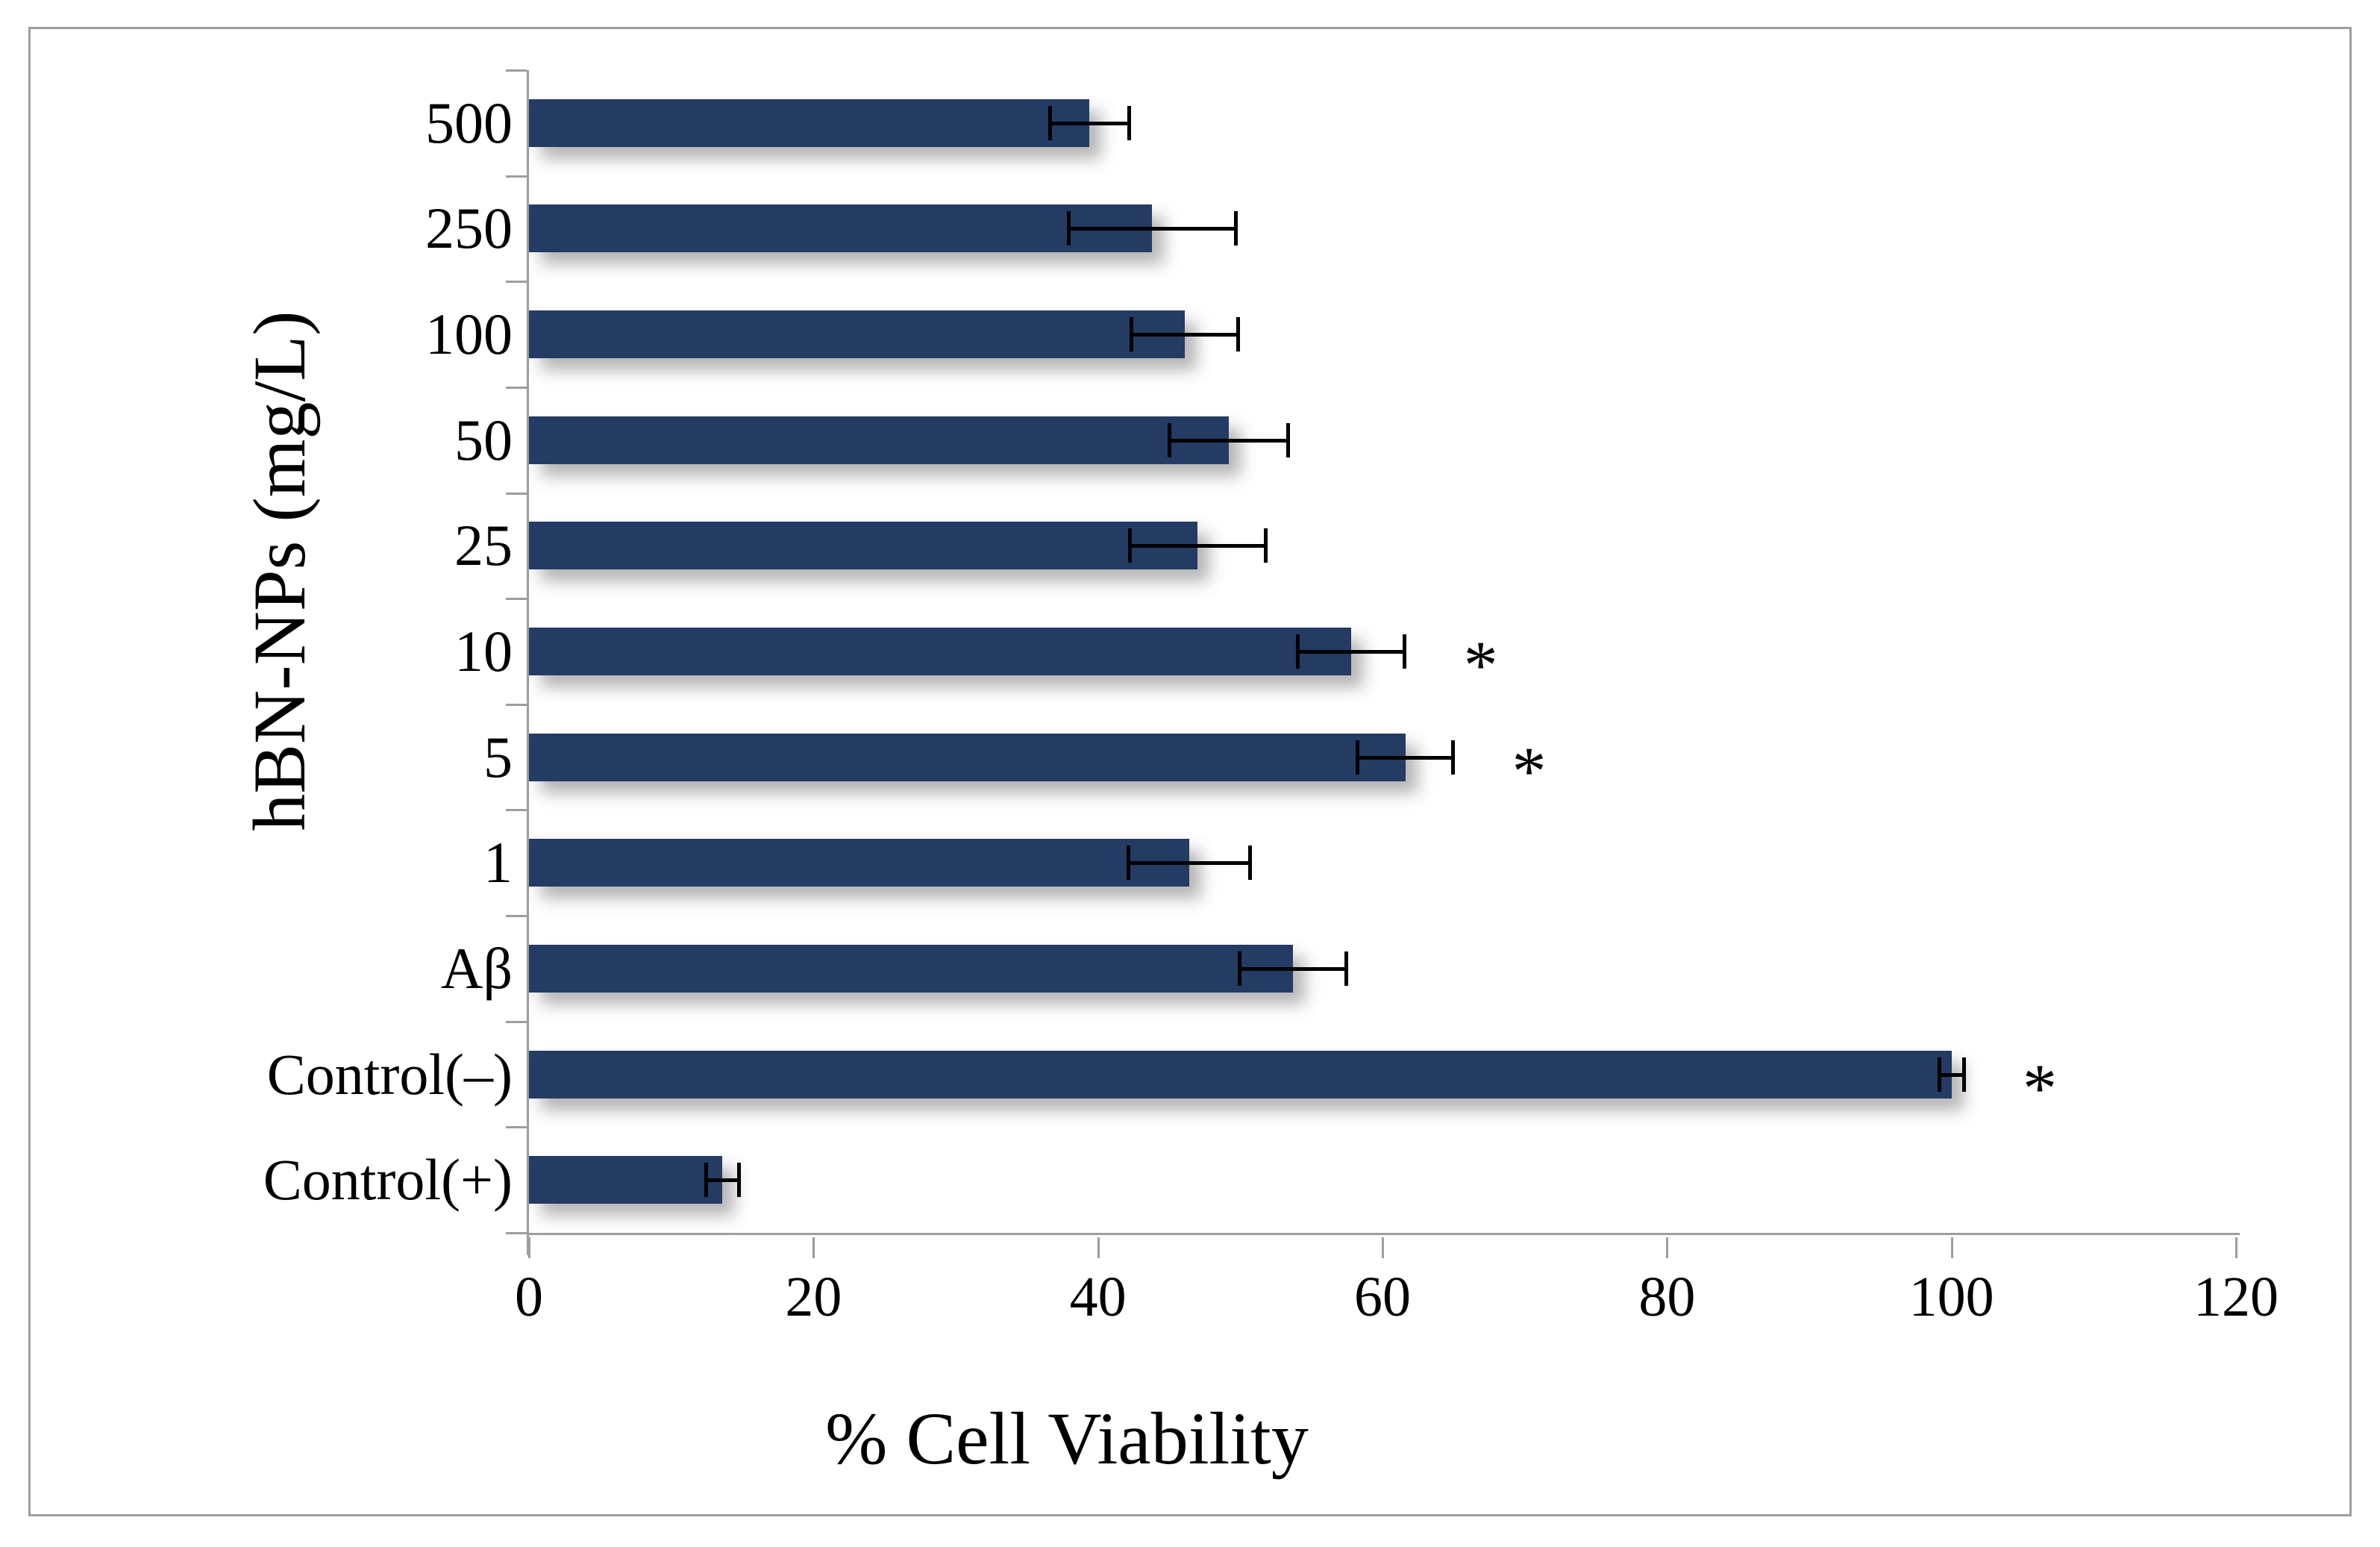 This screenshot has height=1547, width=2380. What do you see at coordinates (516, 651) in the screenshot?
I see `y-axis-ticks` at bounding box center [516, 651].